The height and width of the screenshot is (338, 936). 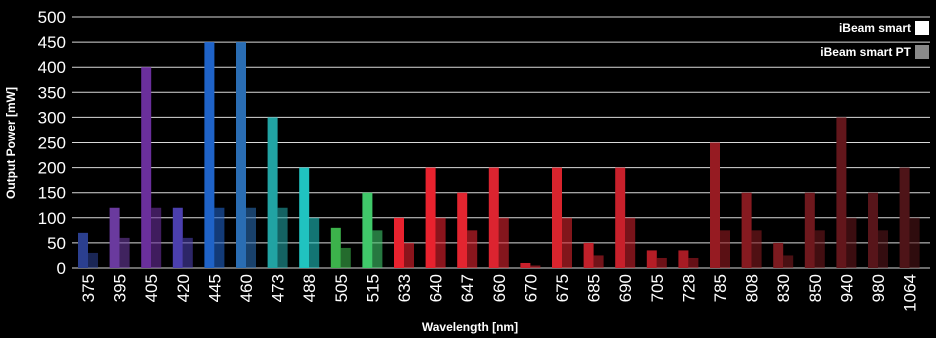 What do you see at coordinates (278, 288) in the screenshot?
I see `x-tick-label-473: 473` at bounding box center [278, 288].